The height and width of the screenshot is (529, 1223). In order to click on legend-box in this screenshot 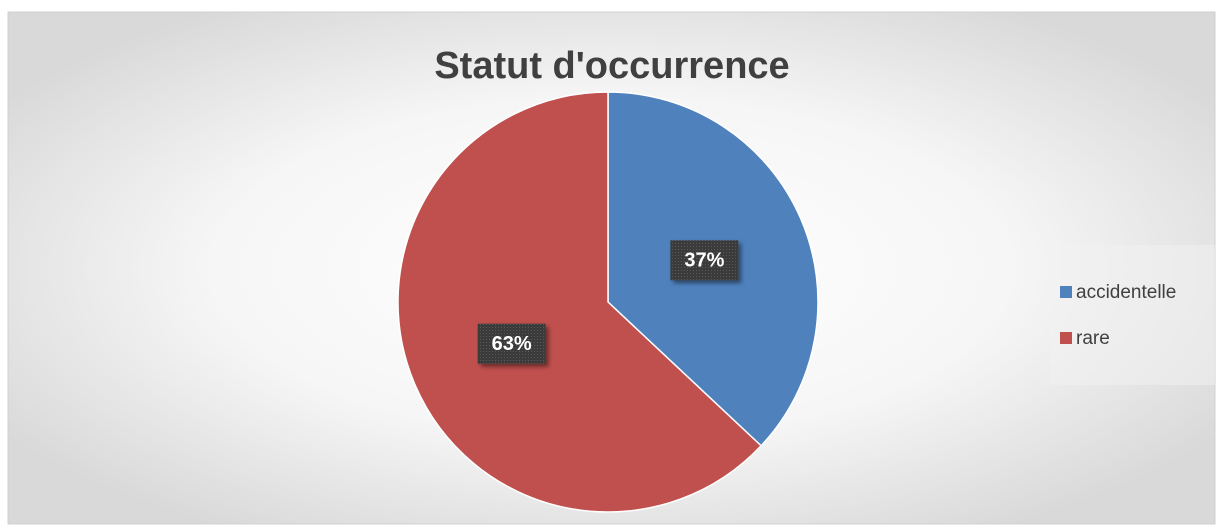, I will do `click(1132, 315)`.